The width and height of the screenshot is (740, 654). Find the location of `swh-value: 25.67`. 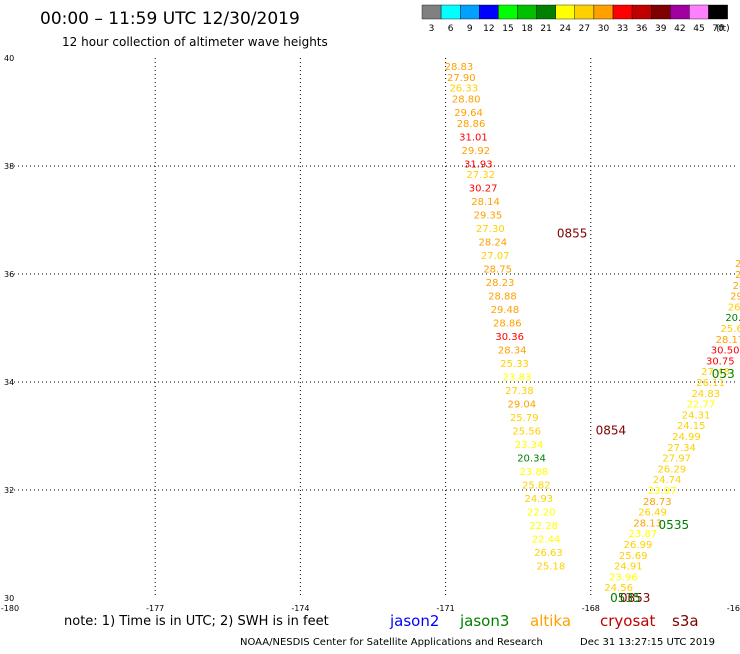

swh-value: 25.67 is located at coordinates (730, 329).